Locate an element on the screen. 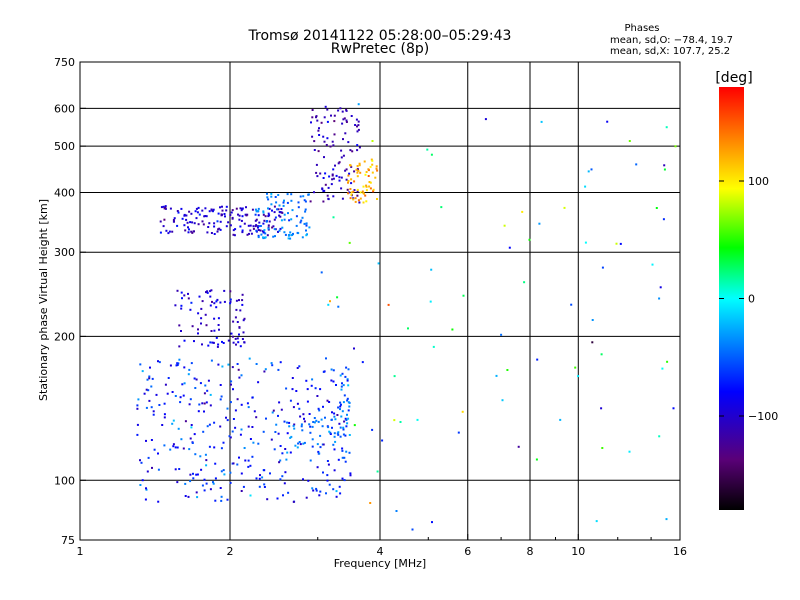  y-tick-label: 750 is located at coordinates (64, 62).